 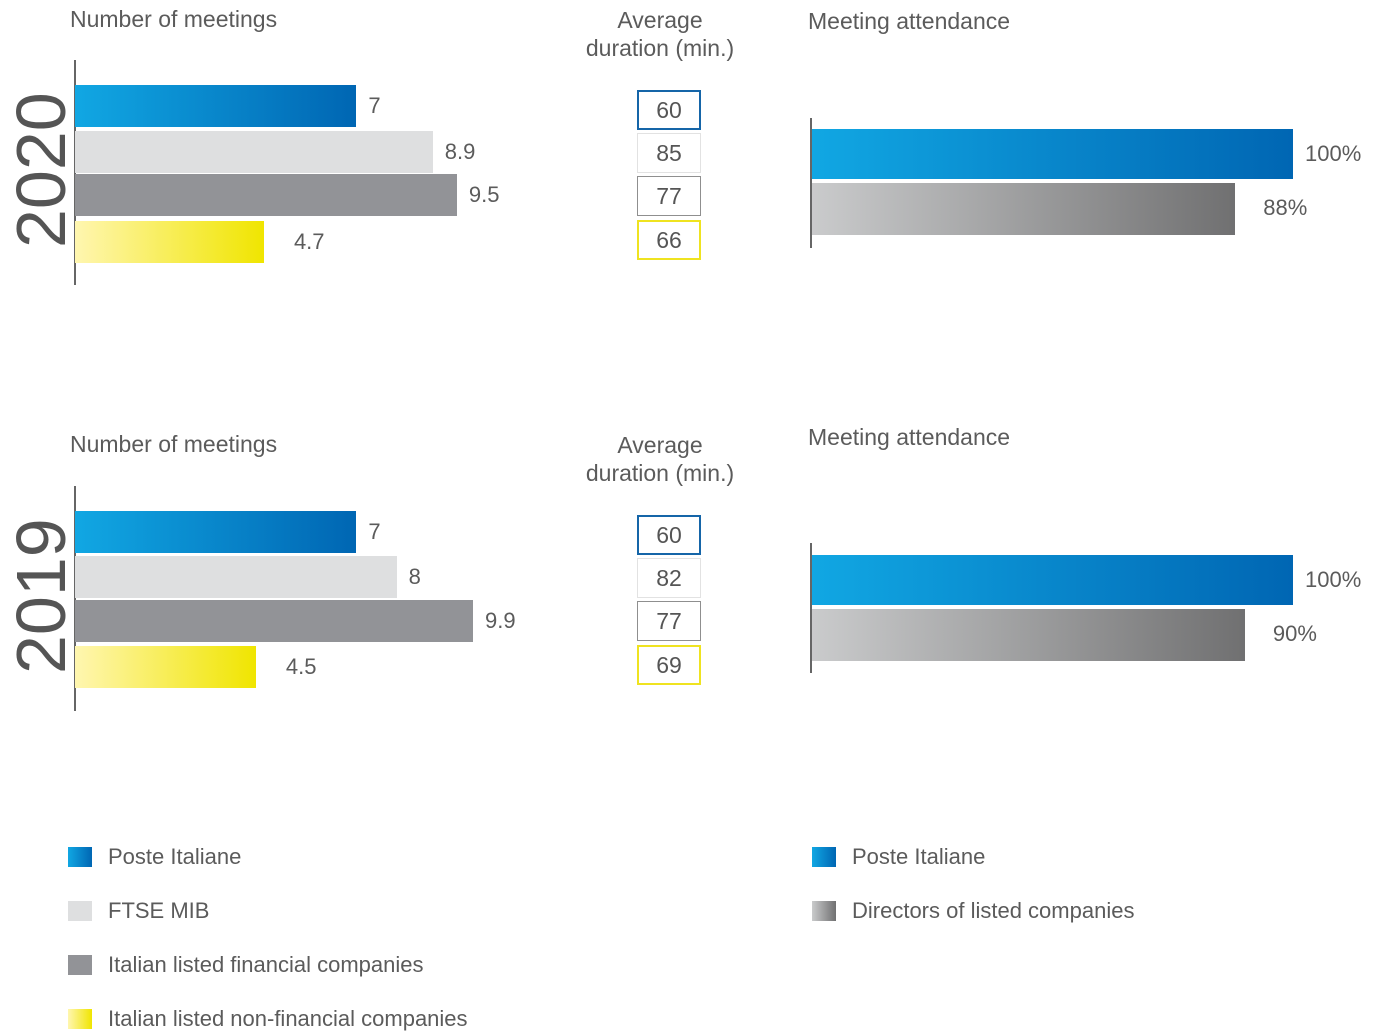 I want to click on meetings-axis-2020, so click(x=75, y=172).